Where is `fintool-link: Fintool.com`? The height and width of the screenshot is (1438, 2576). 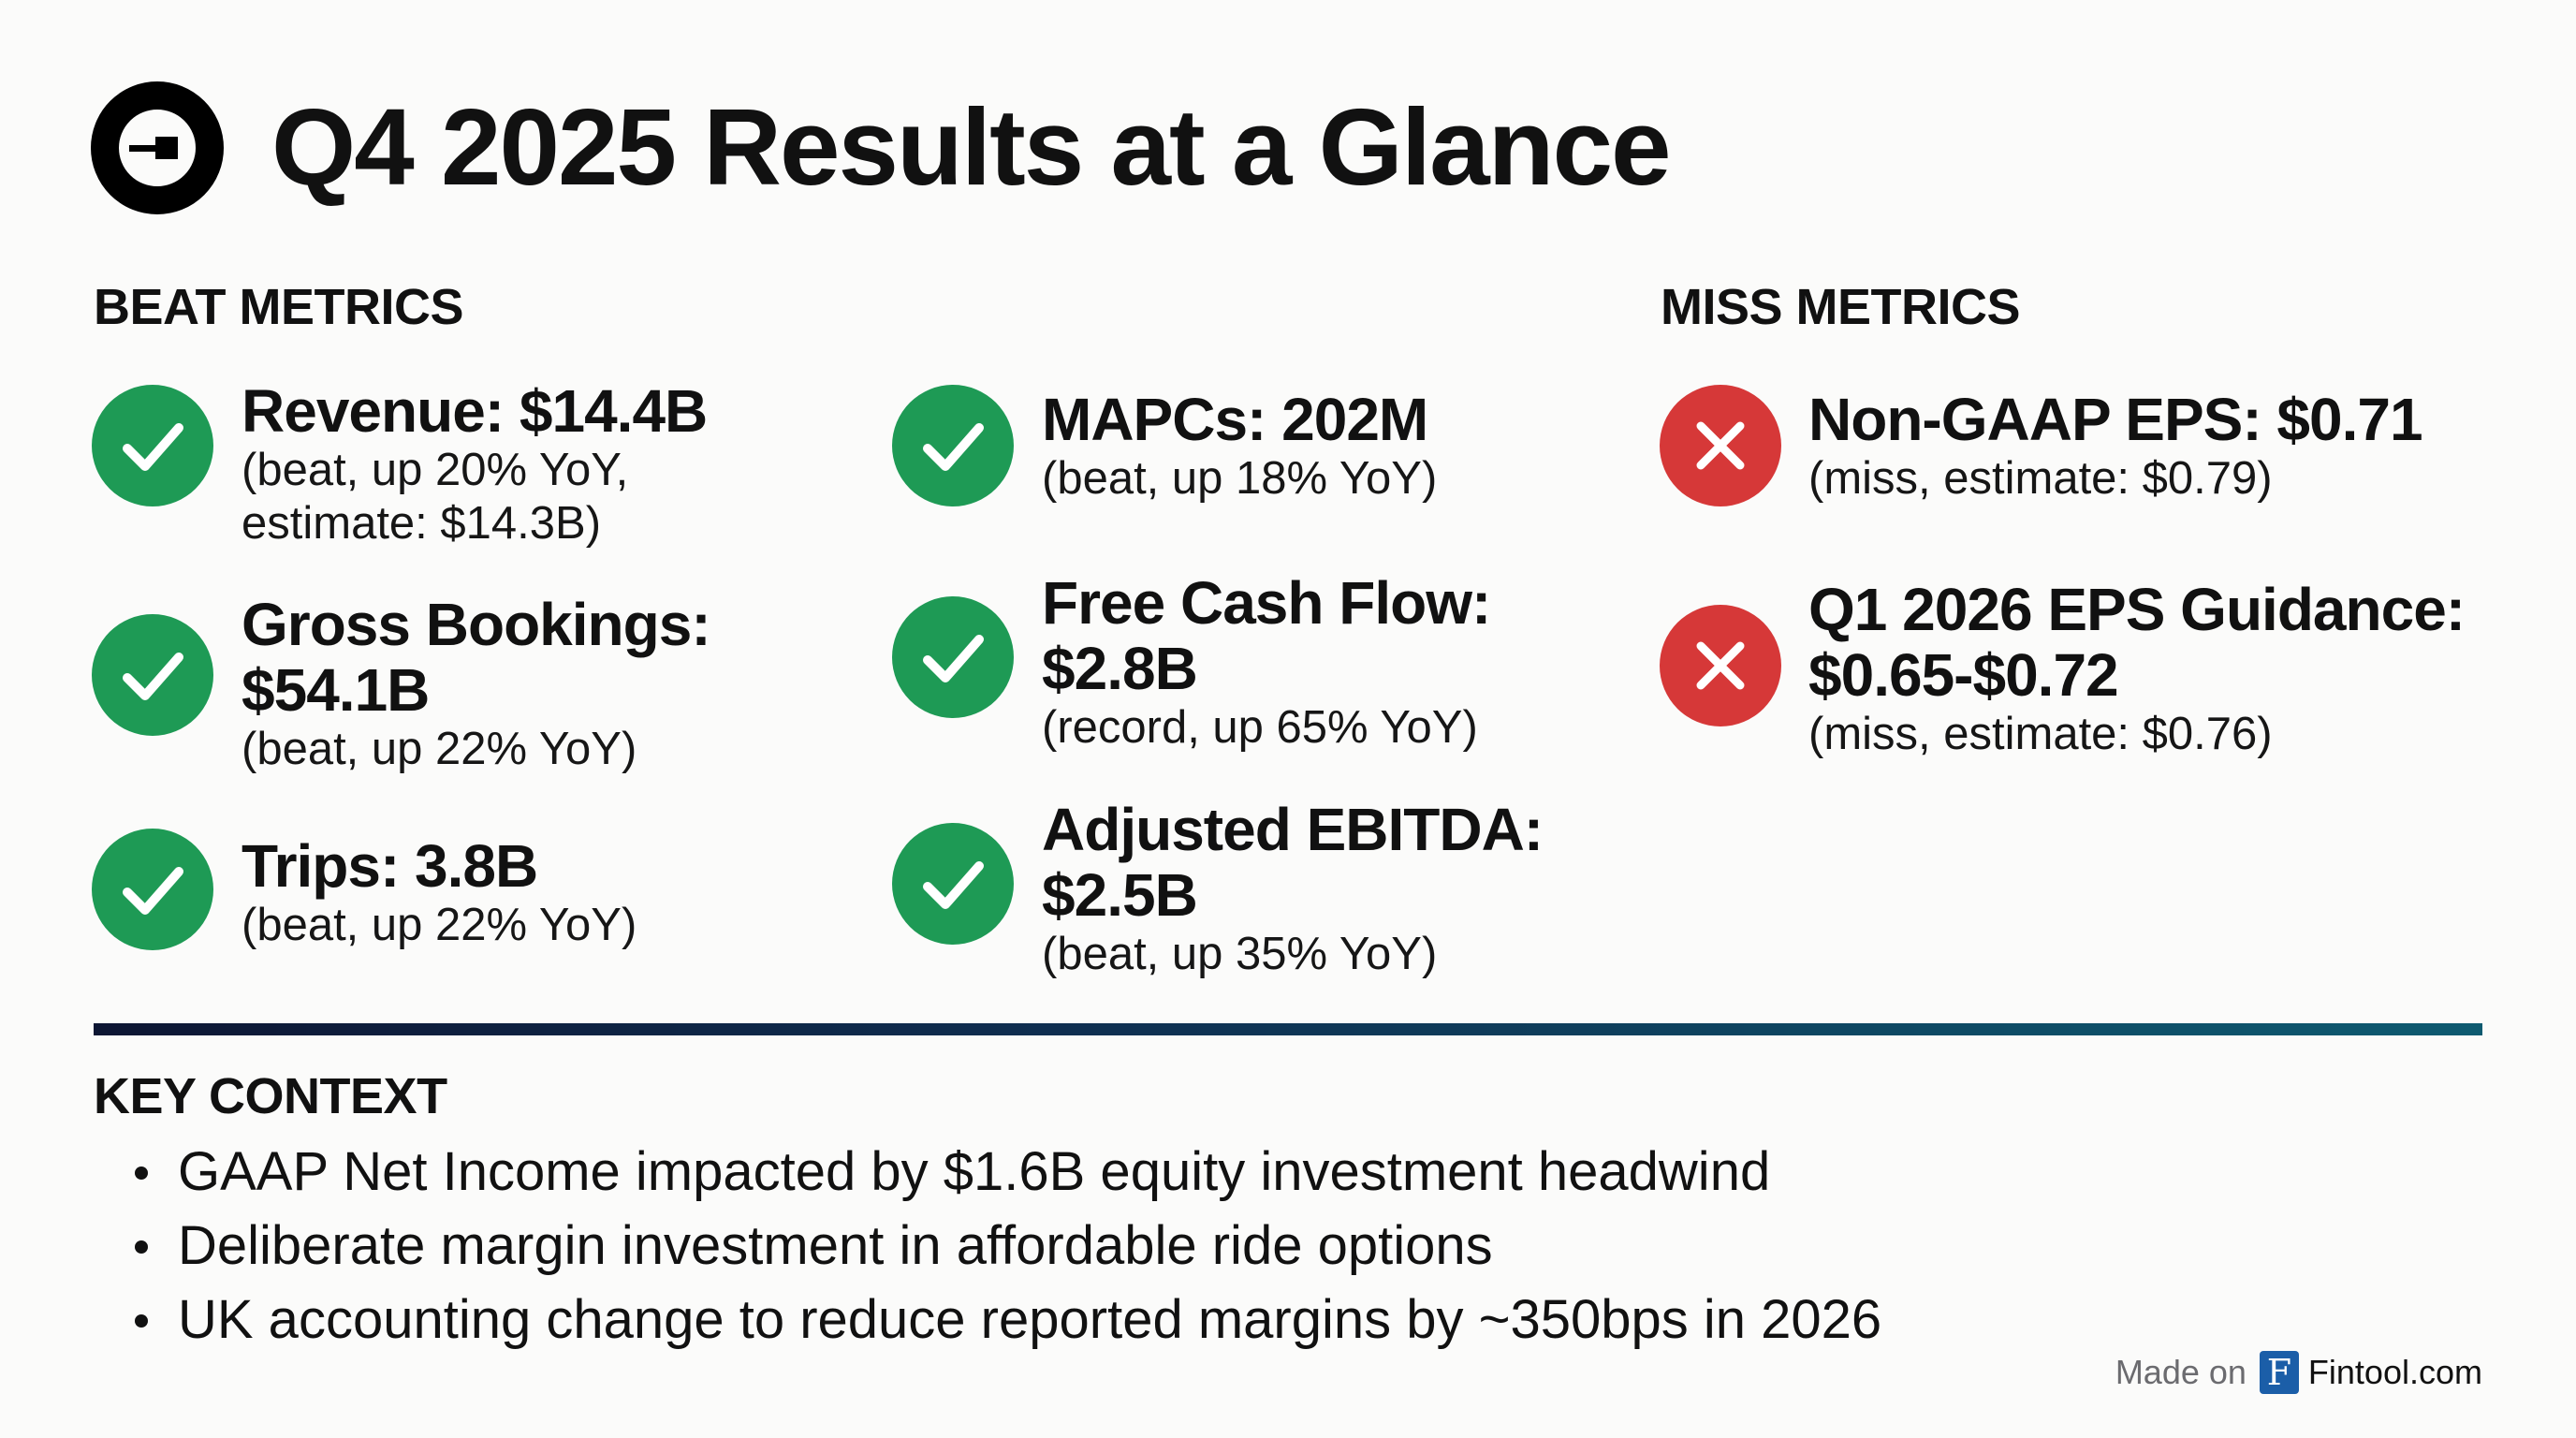 fintool-link: Fintool.com is located at coordinates (2395, 1372).